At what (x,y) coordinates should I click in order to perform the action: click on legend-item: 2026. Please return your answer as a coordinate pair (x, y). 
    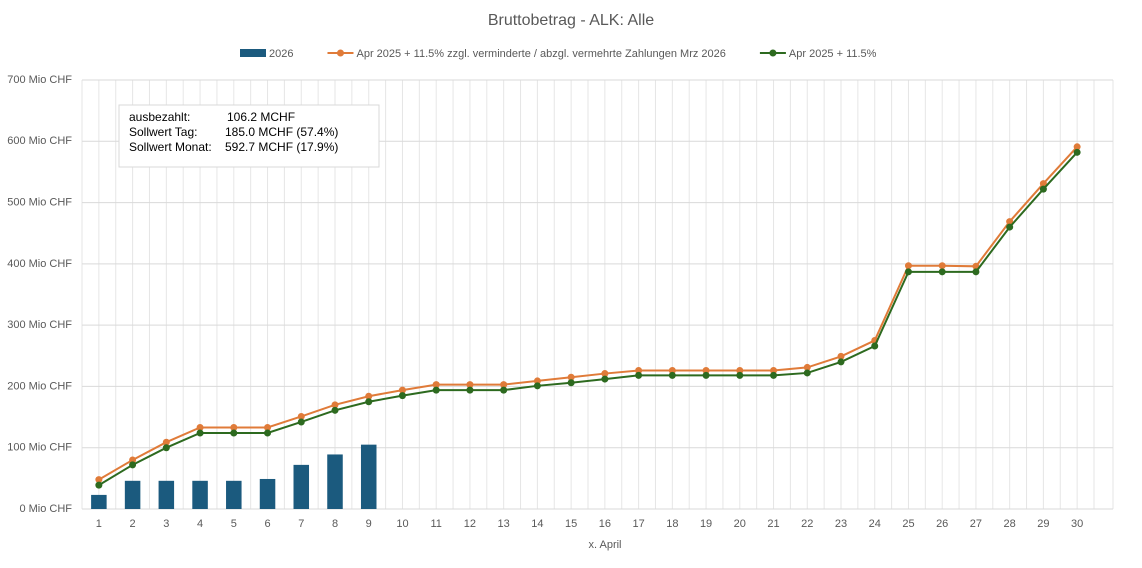
    Looking at the image, I should click on (266, 54).